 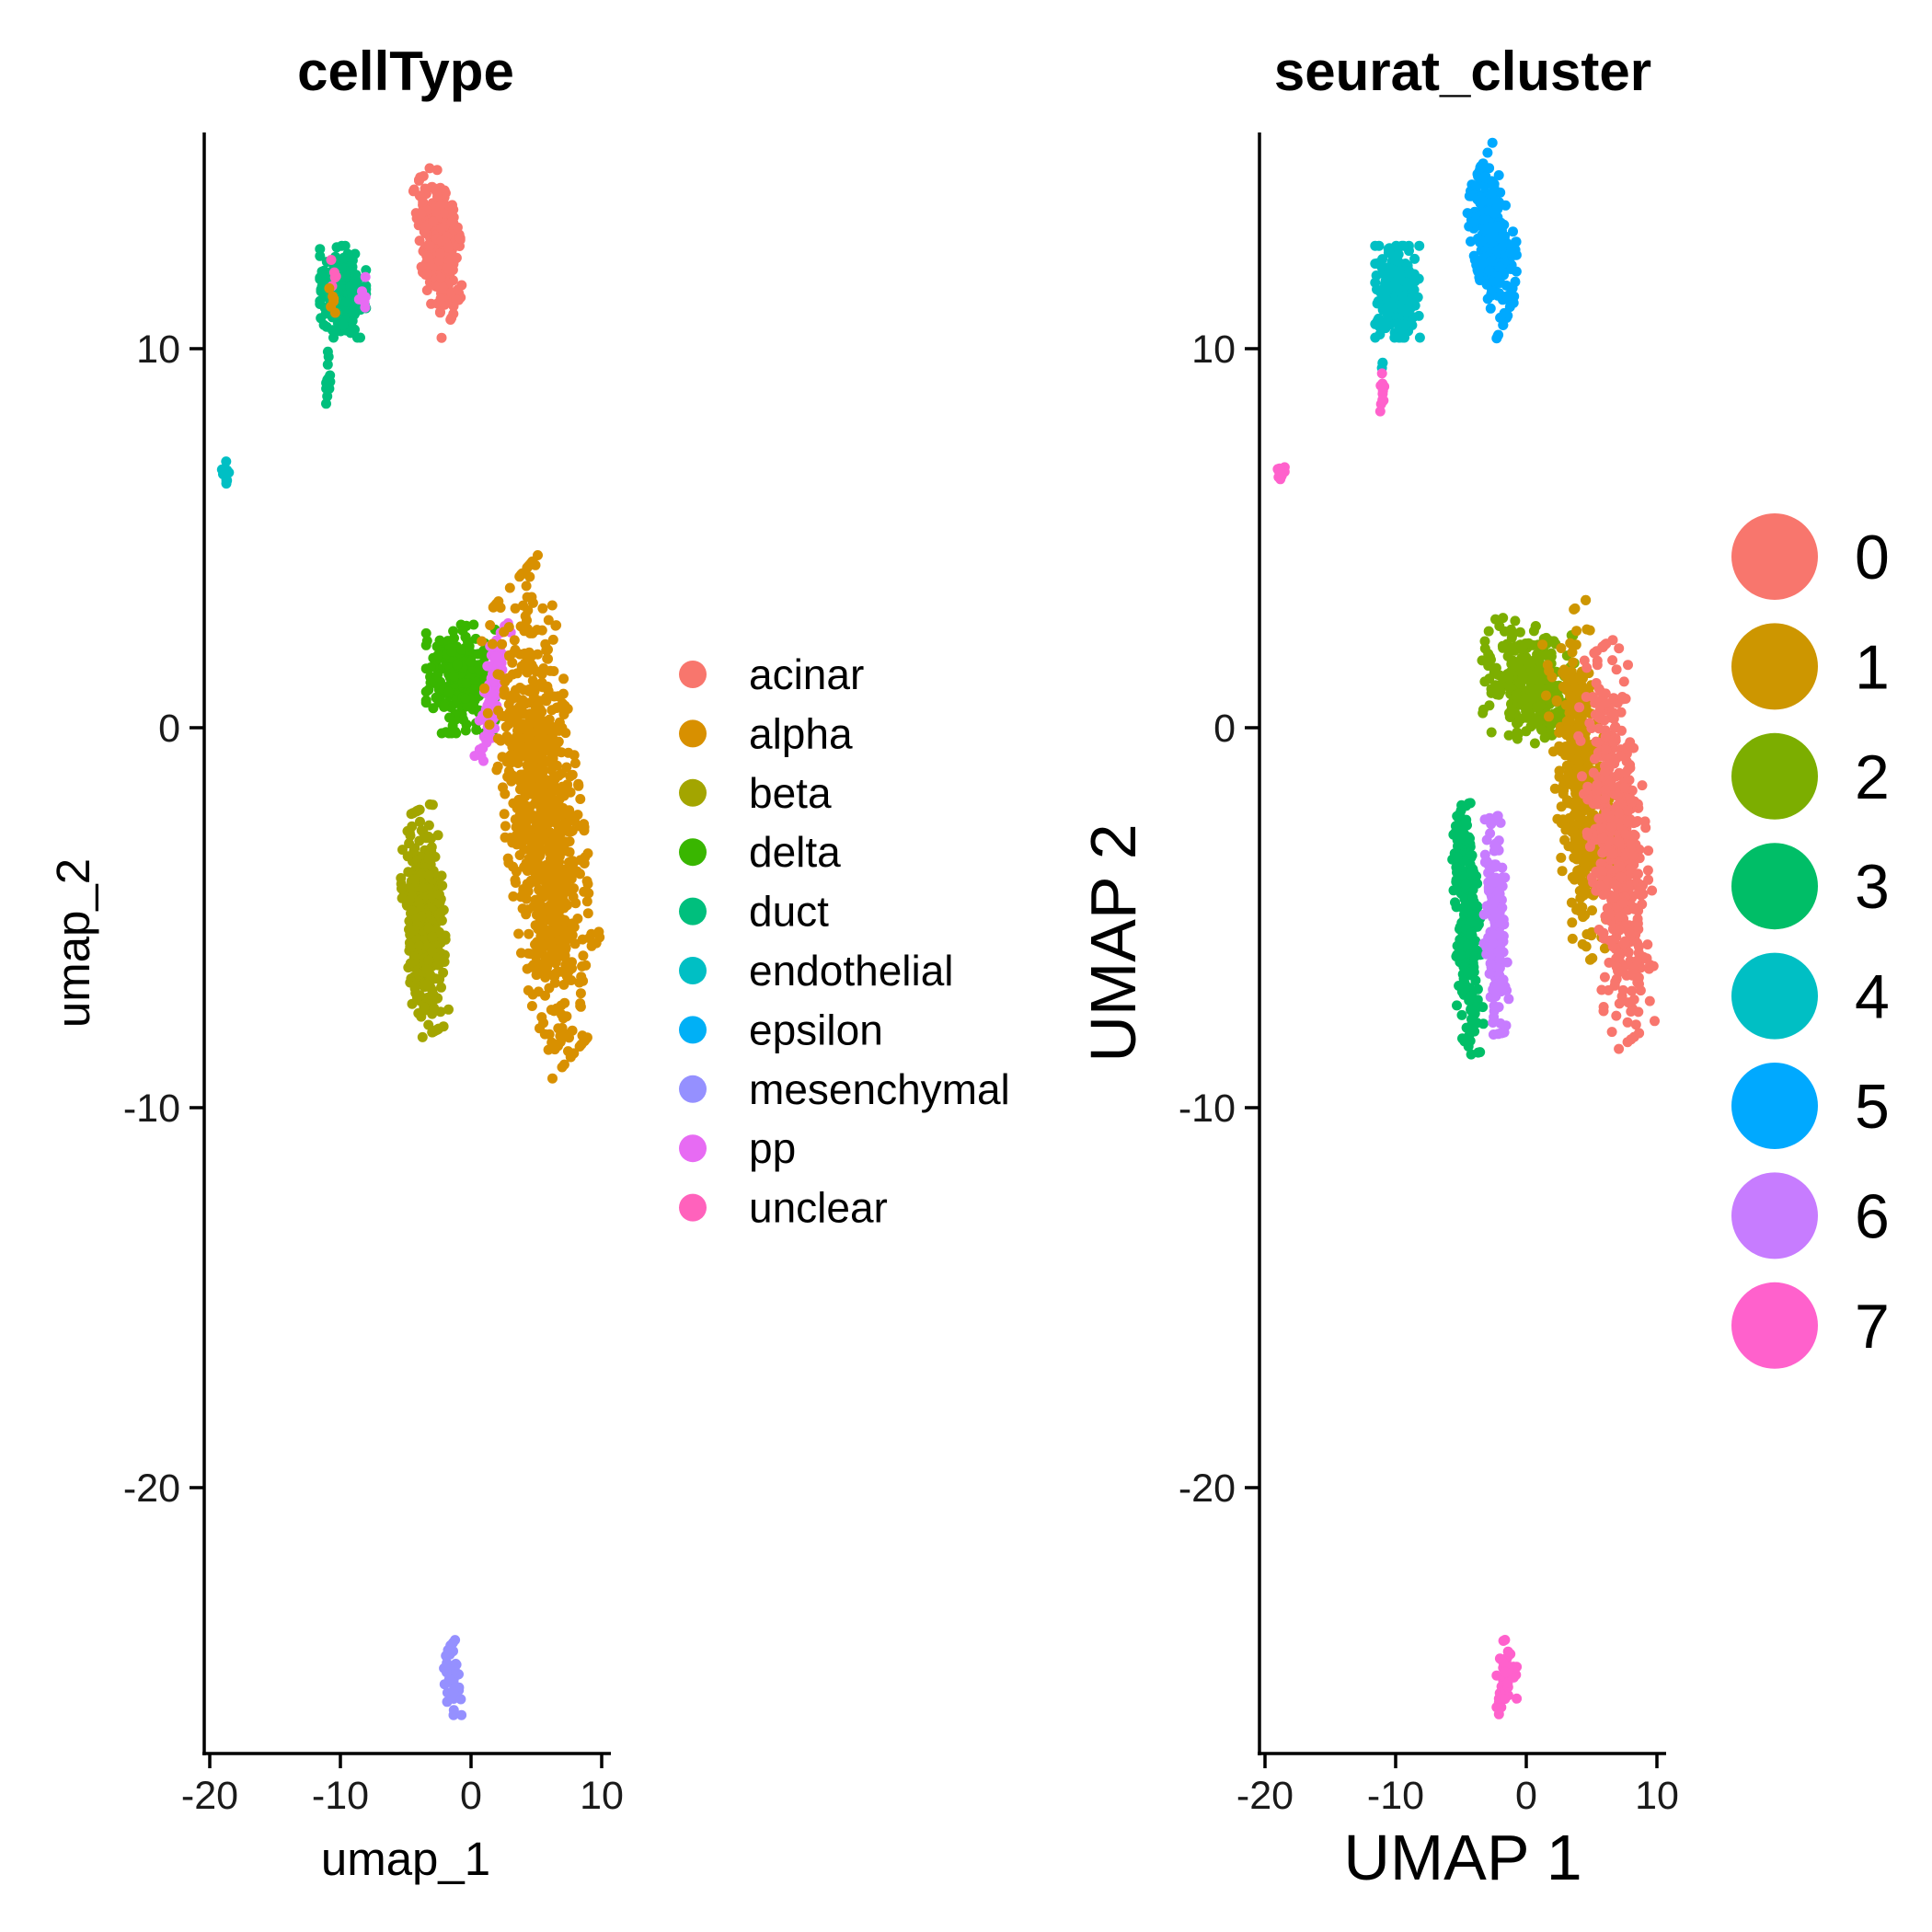 What do you see at coordinates (1657, 1796) in the screenshot?
I see `seurat-cluster-x-tick-label: 10` at bounding box center [1657, 1796].